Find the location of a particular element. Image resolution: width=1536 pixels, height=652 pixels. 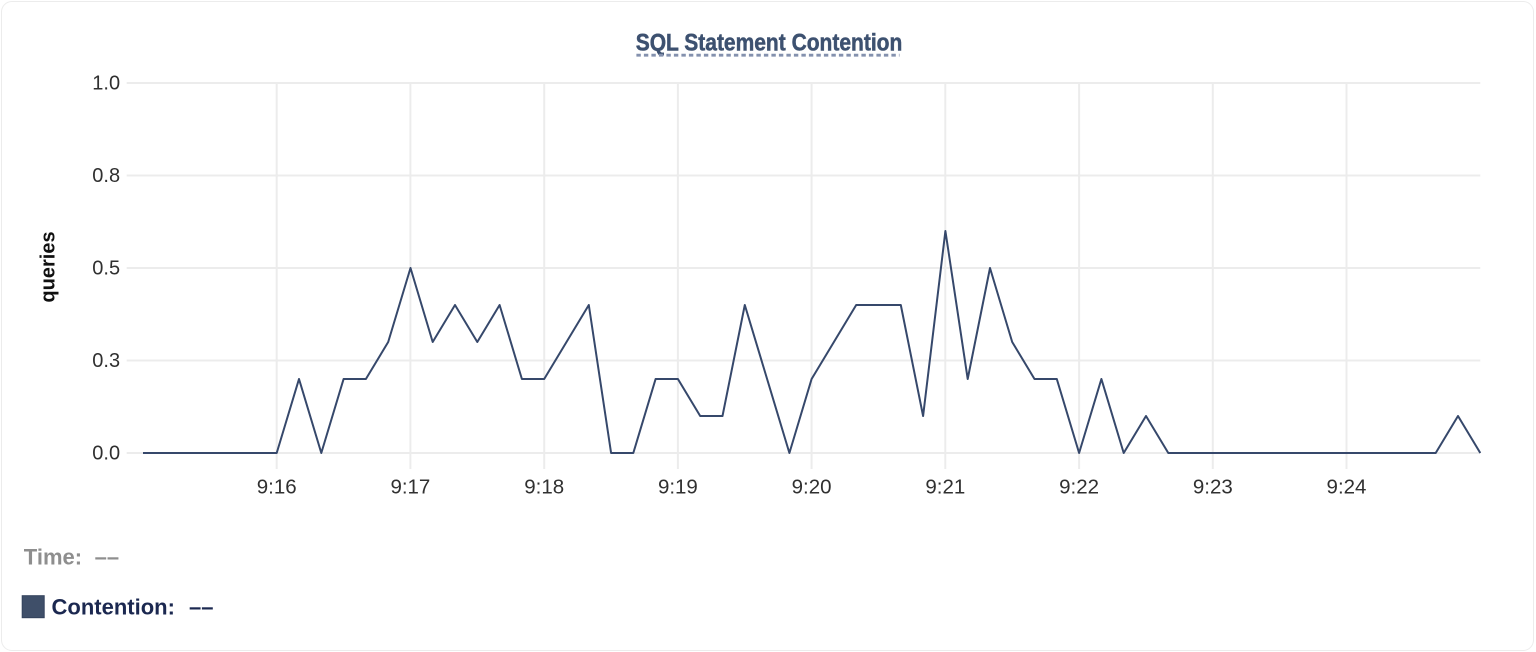

svg-text: 0.0 is located at coordinates (106, 454).